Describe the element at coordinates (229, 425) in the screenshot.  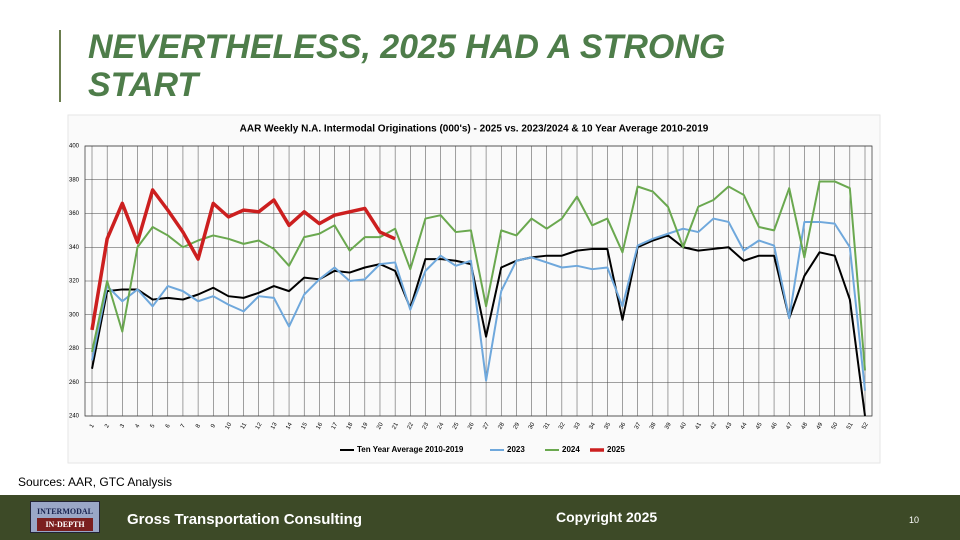
I see `x-tick-label: 10` at that location.